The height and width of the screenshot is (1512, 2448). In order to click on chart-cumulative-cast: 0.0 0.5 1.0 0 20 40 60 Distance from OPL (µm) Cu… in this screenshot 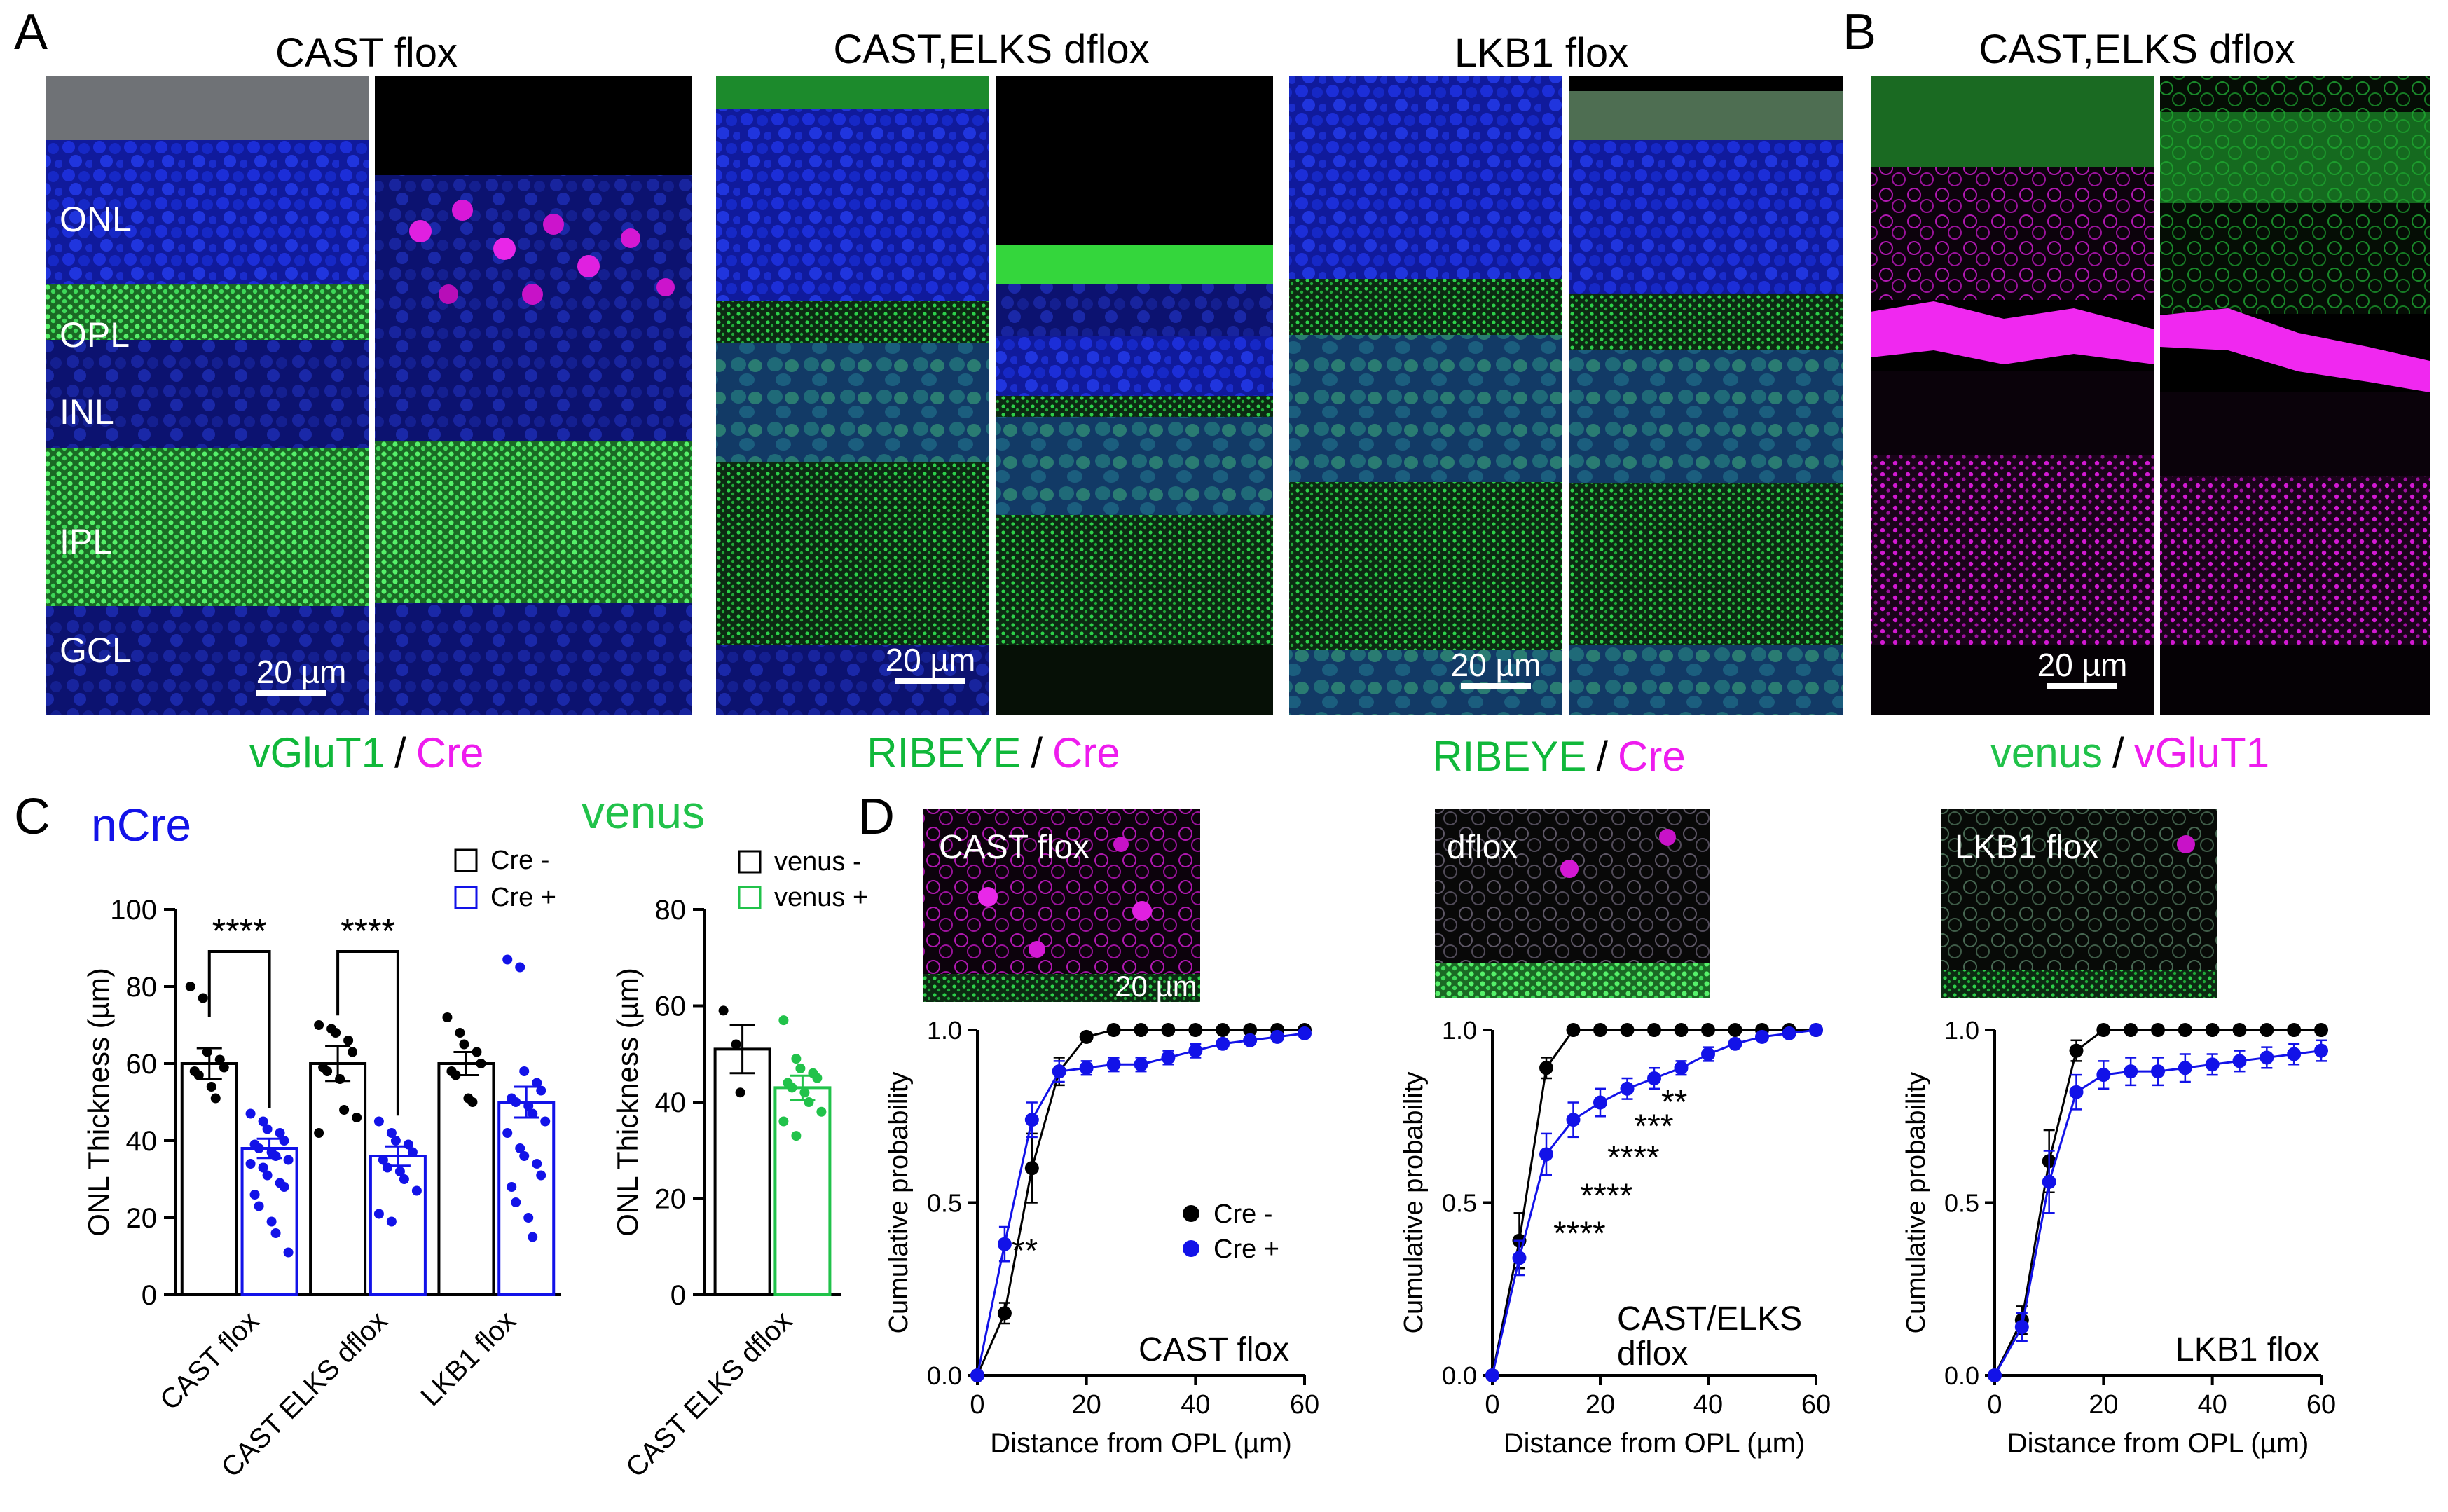, I will do `click(1101, 1237)`.